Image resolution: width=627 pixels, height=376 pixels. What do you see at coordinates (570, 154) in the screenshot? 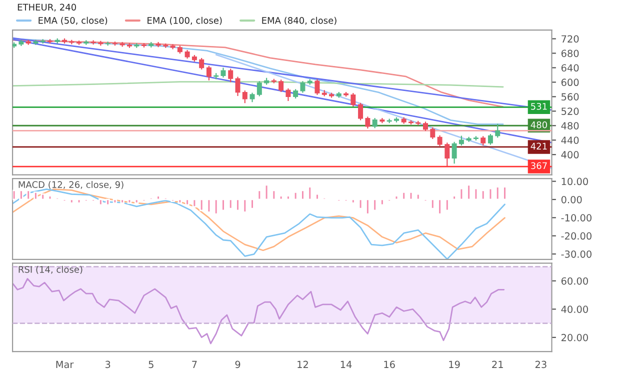
I see `y-tick-label: 400` at bounding box center [570, 154].